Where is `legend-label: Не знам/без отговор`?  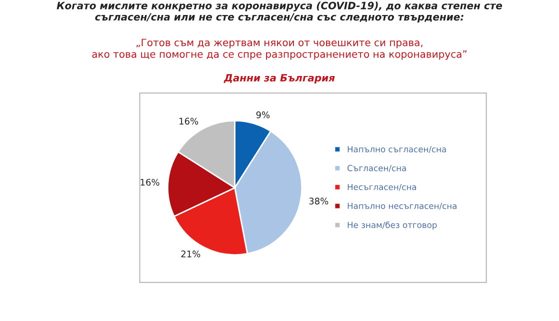 legend-label: Не знам/без отговор is located at coordinates (392, 225).